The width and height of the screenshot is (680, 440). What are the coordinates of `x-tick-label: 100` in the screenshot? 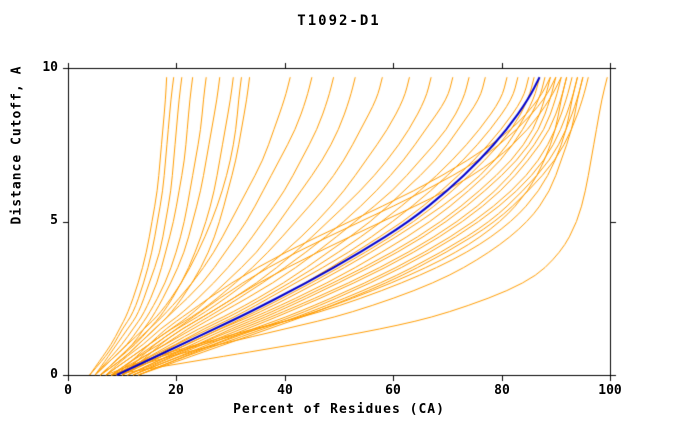 It's located at (610, 390).